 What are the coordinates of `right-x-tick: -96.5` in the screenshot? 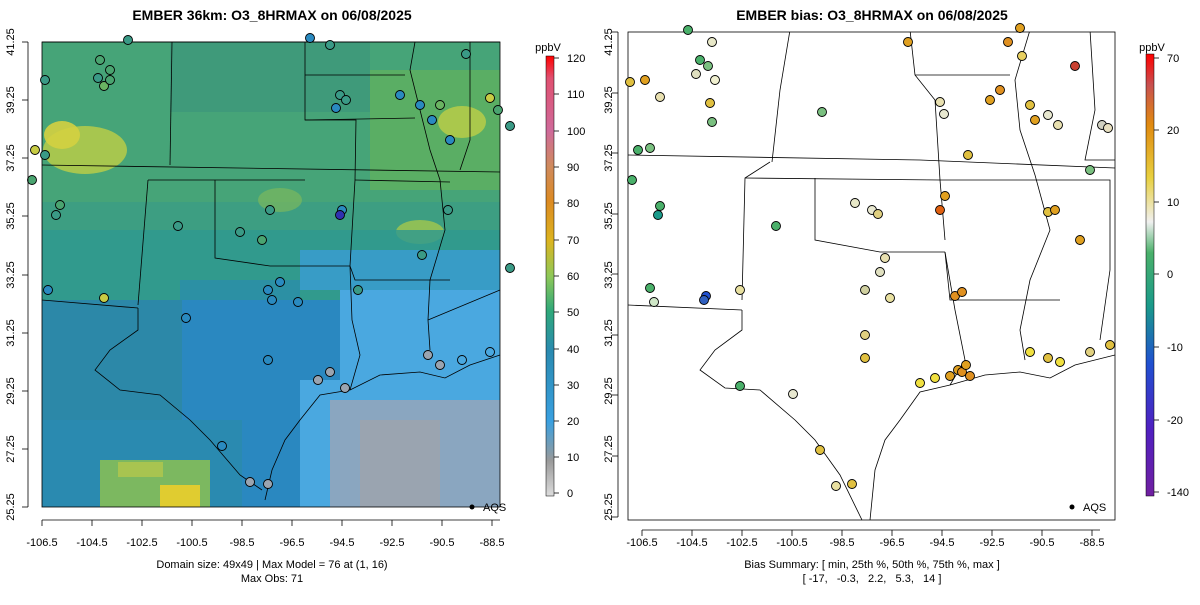 It's located at (891, 543).